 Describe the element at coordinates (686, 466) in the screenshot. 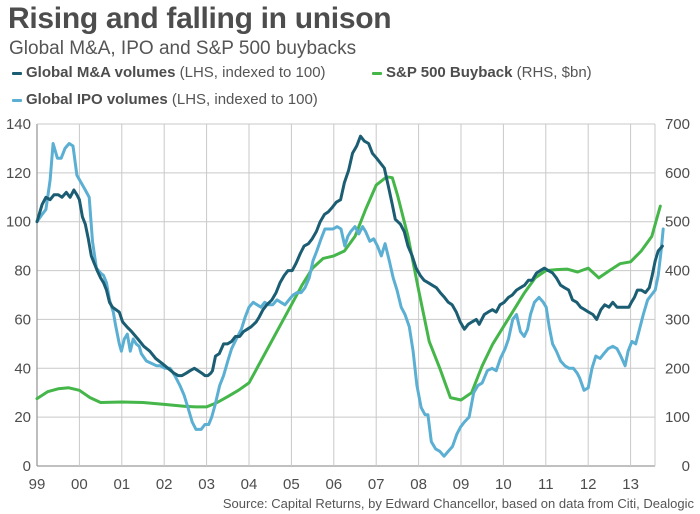

I see `y-tick-right: 0` at that location.